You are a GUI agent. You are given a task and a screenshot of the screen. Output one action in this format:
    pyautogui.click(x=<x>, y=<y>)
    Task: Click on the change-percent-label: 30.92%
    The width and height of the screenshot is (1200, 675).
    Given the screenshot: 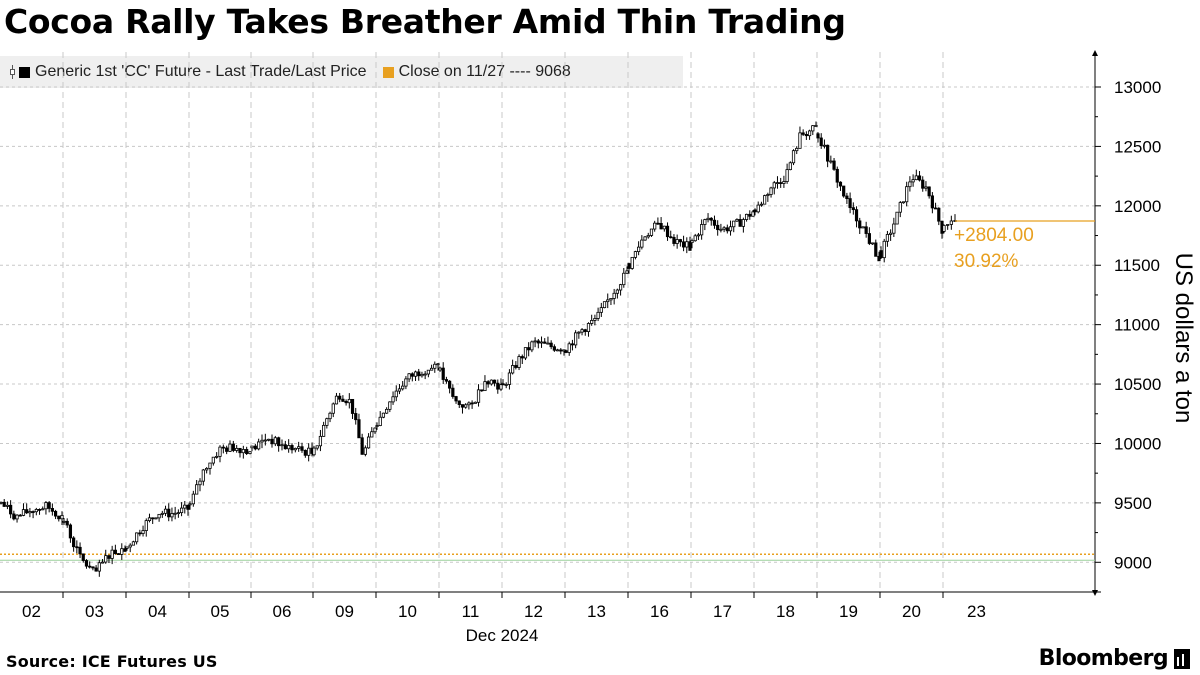 What is the action you would take?
    pyautogui.click(x=986, y=261)
    